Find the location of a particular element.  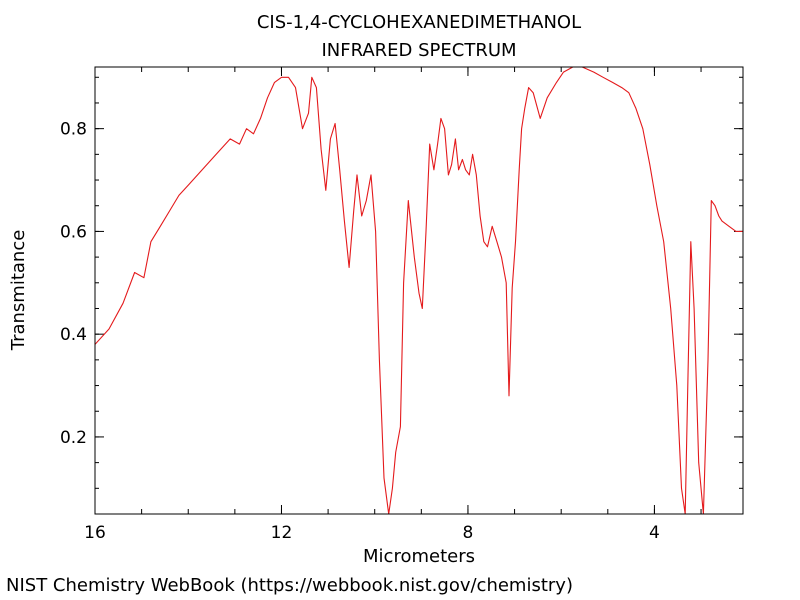

y-tick-label: 0.2 is located at coordinates (73, 438).